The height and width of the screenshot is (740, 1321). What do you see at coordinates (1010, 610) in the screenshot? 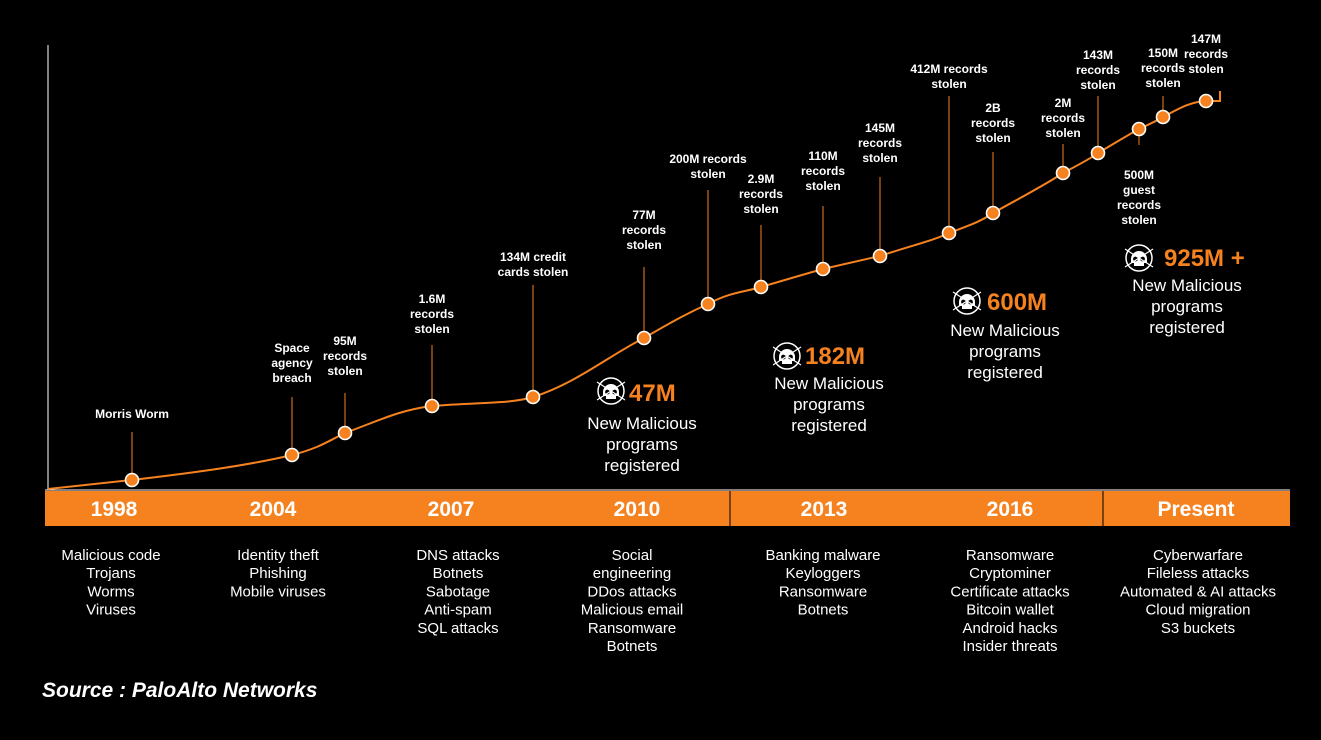
I see `era-threat-item: Bitcoin wallet` at bounding box center [1010, 610].